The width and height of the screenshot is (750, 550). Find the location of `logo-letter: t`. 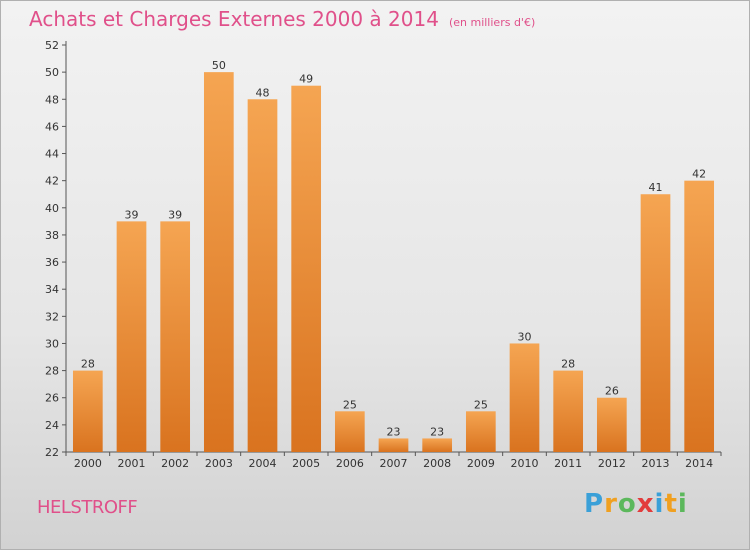

logo-letter: t is located at coordinates (671, 504).